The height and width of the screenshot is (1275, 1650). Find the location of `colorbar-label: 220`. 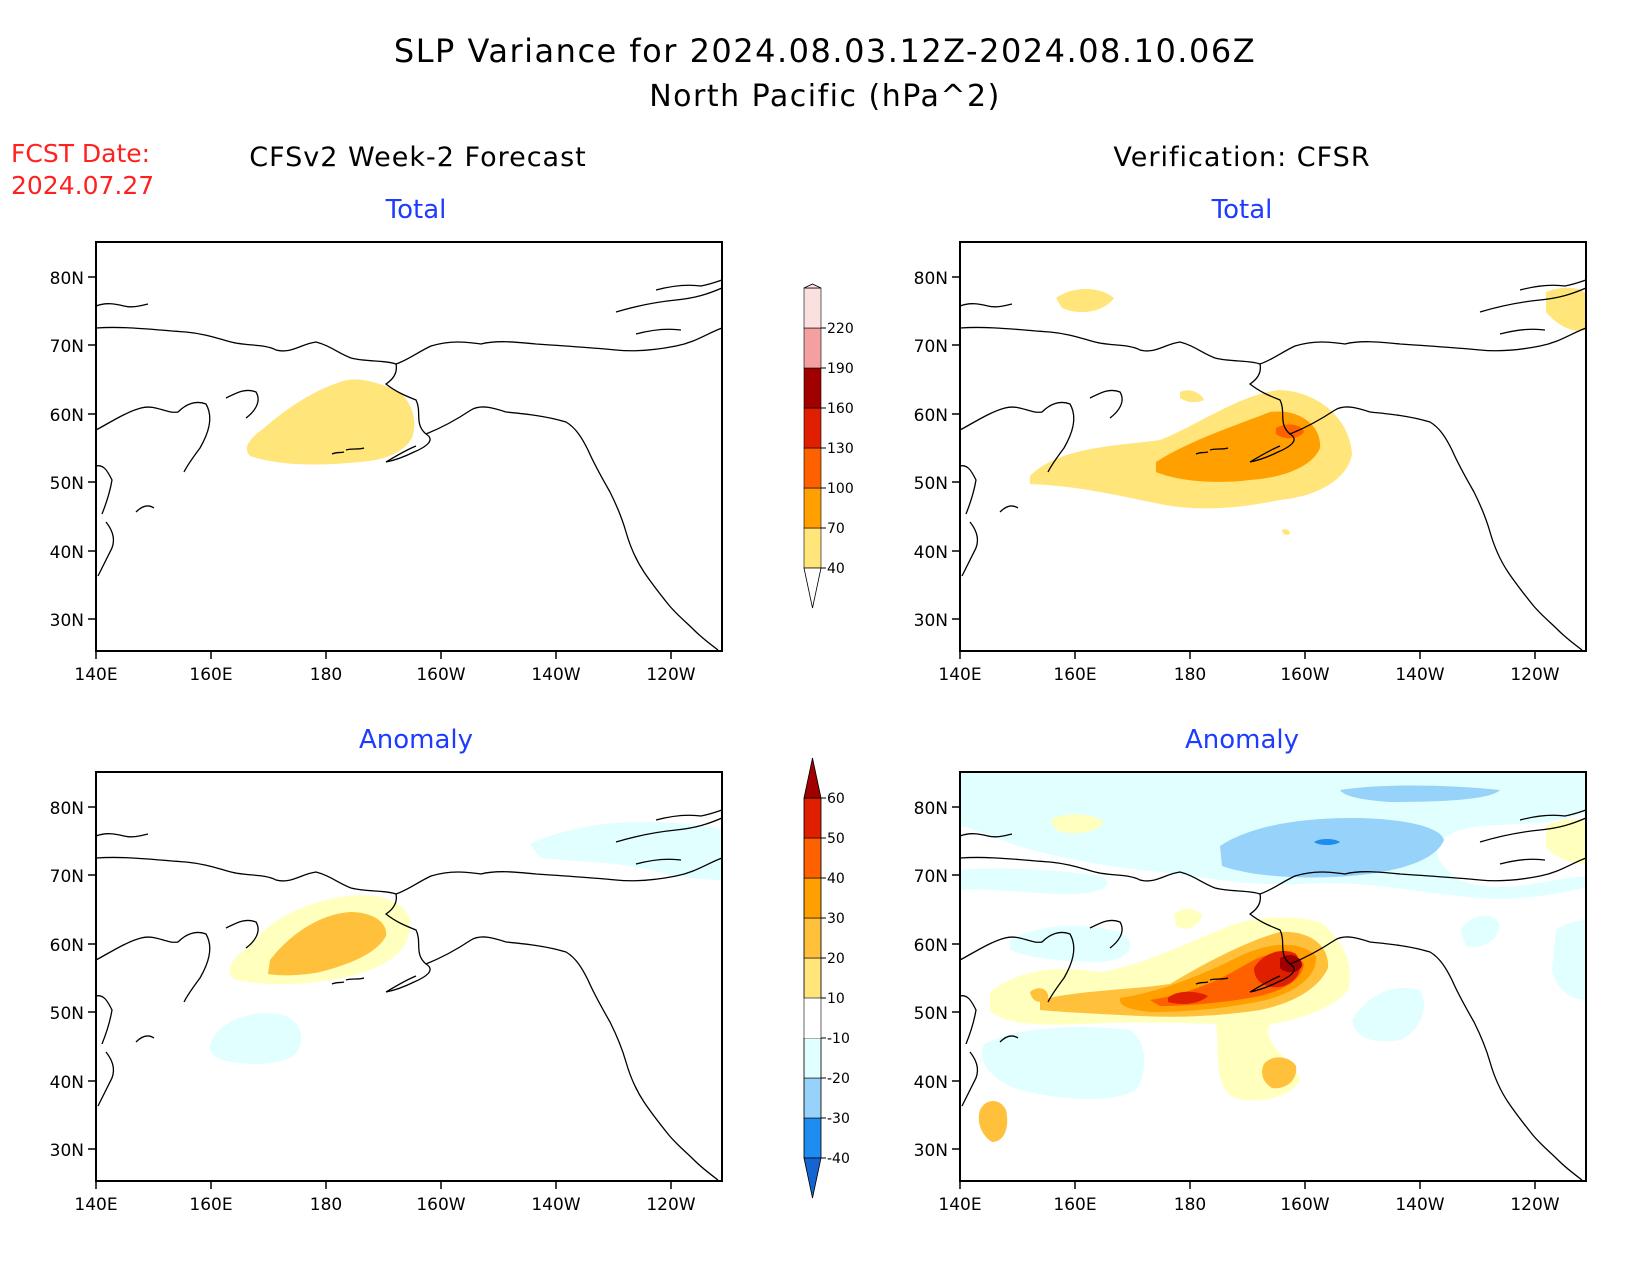

colorbar-label: 220 is located at coordinates (840, 329).